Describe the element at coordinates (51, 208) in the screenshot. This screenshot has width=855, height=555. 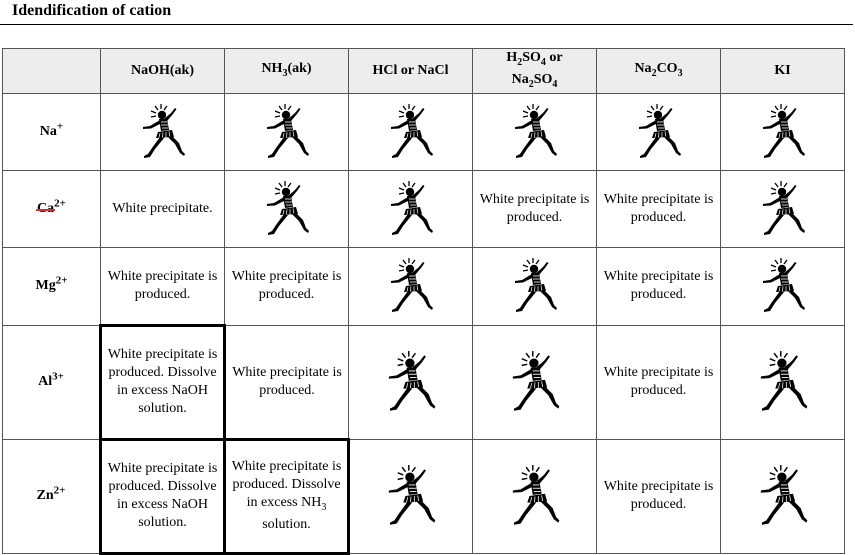
I see `ion-ca: Ca2+` at that location.